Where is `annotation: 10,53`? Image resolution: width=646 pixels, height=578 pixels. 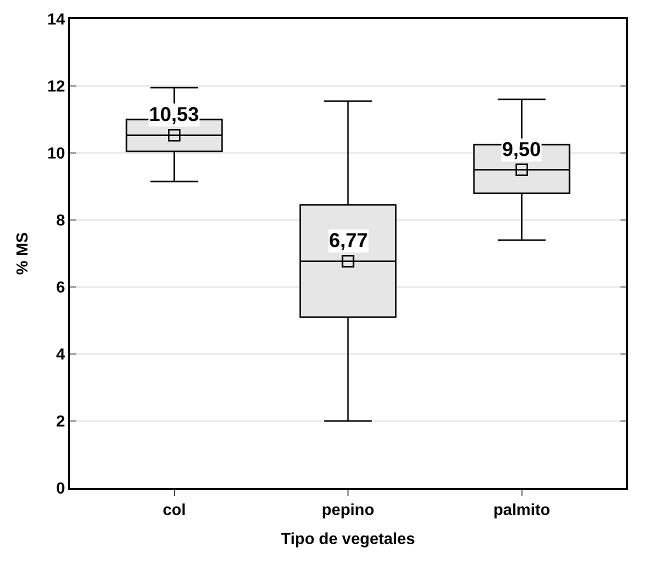
annotation: 10,53 is located at coordinates (174, 115).